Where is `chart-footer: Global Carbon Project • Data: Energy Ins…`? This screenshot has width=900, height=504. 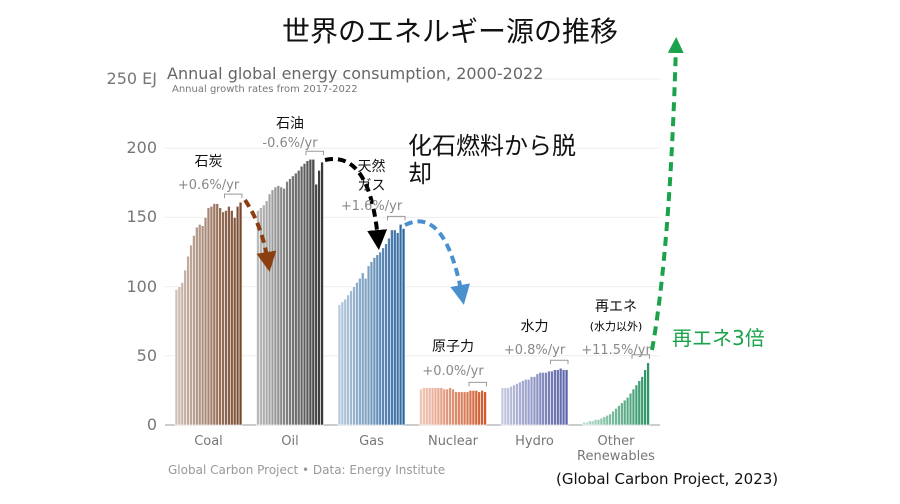
chart-footer: Global Carbon Project • Data: Energy Ins… is located at coordinates (307, 470).